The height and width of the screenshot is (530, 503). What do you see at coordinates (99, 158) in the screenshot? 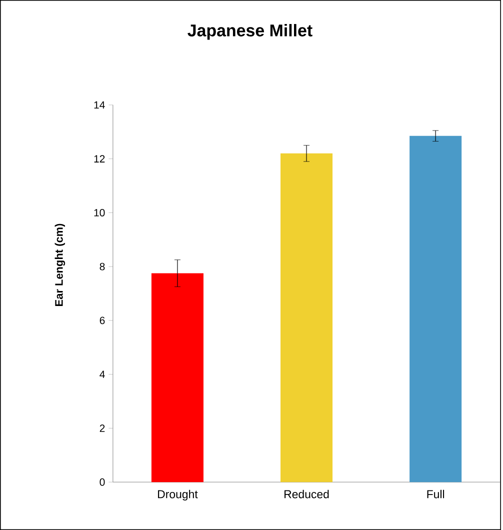
I see `y-tick-label: 12` at bounding box center [99, 158].